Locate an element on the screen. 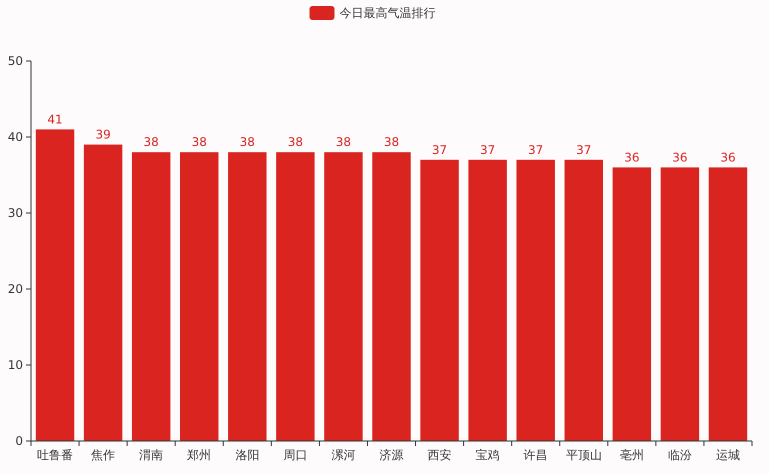 This screenshot has height=474, width=769. y-tick-label: 0 is located at coordinates (19, 441).